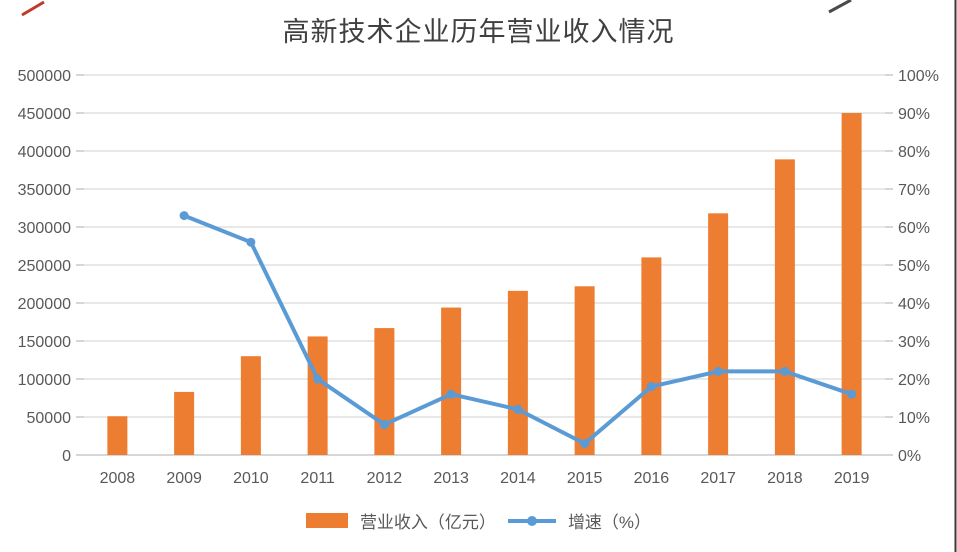 The image size is (957, 552). What do you see at coordinates (914, 228) in the screenshot?
I see `right-axis-tick-label: 60%` at bounding box center [914, 228].